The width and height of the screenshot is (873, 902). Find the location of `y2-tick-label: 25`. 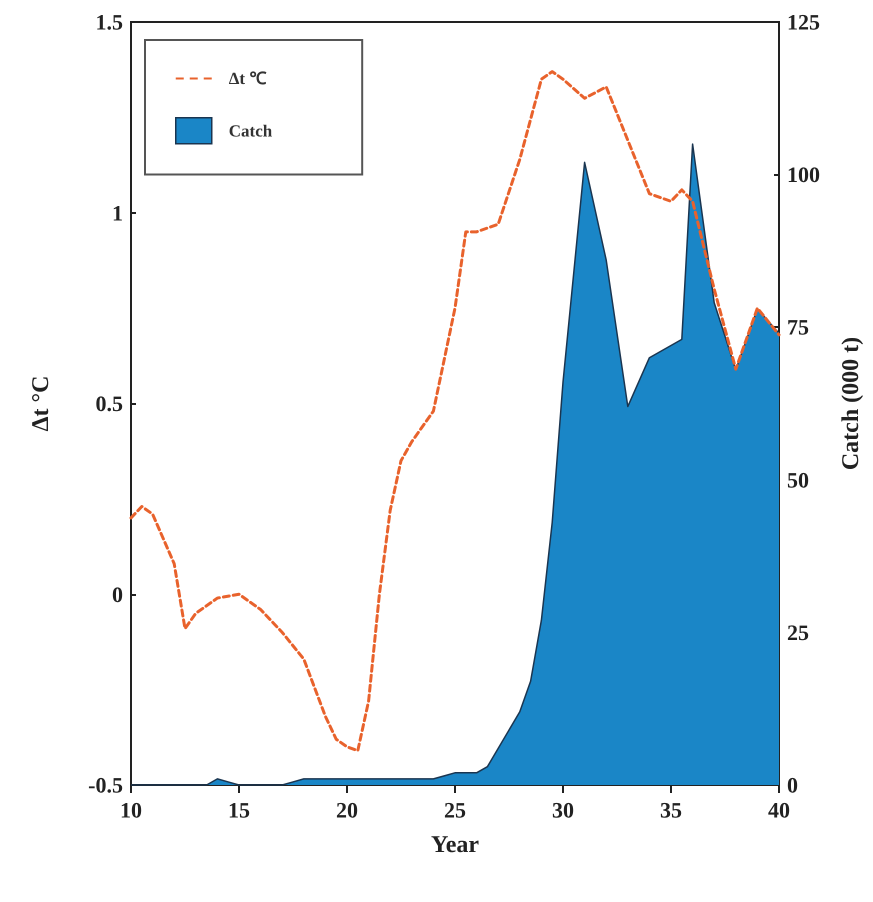

y2-tick-label: 25 is located at coordinates (798, 632).